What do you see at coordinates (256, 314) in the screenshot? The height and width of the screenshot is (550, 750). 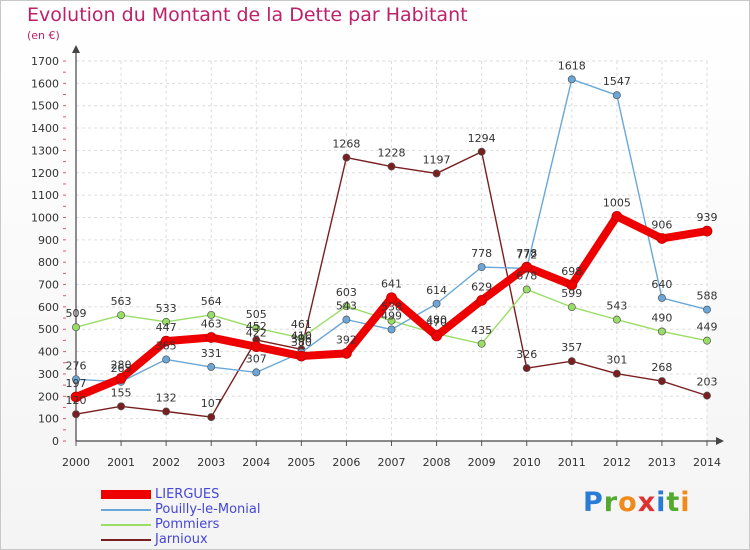 I see `data-label: 505` at bounding box center [256, 314].